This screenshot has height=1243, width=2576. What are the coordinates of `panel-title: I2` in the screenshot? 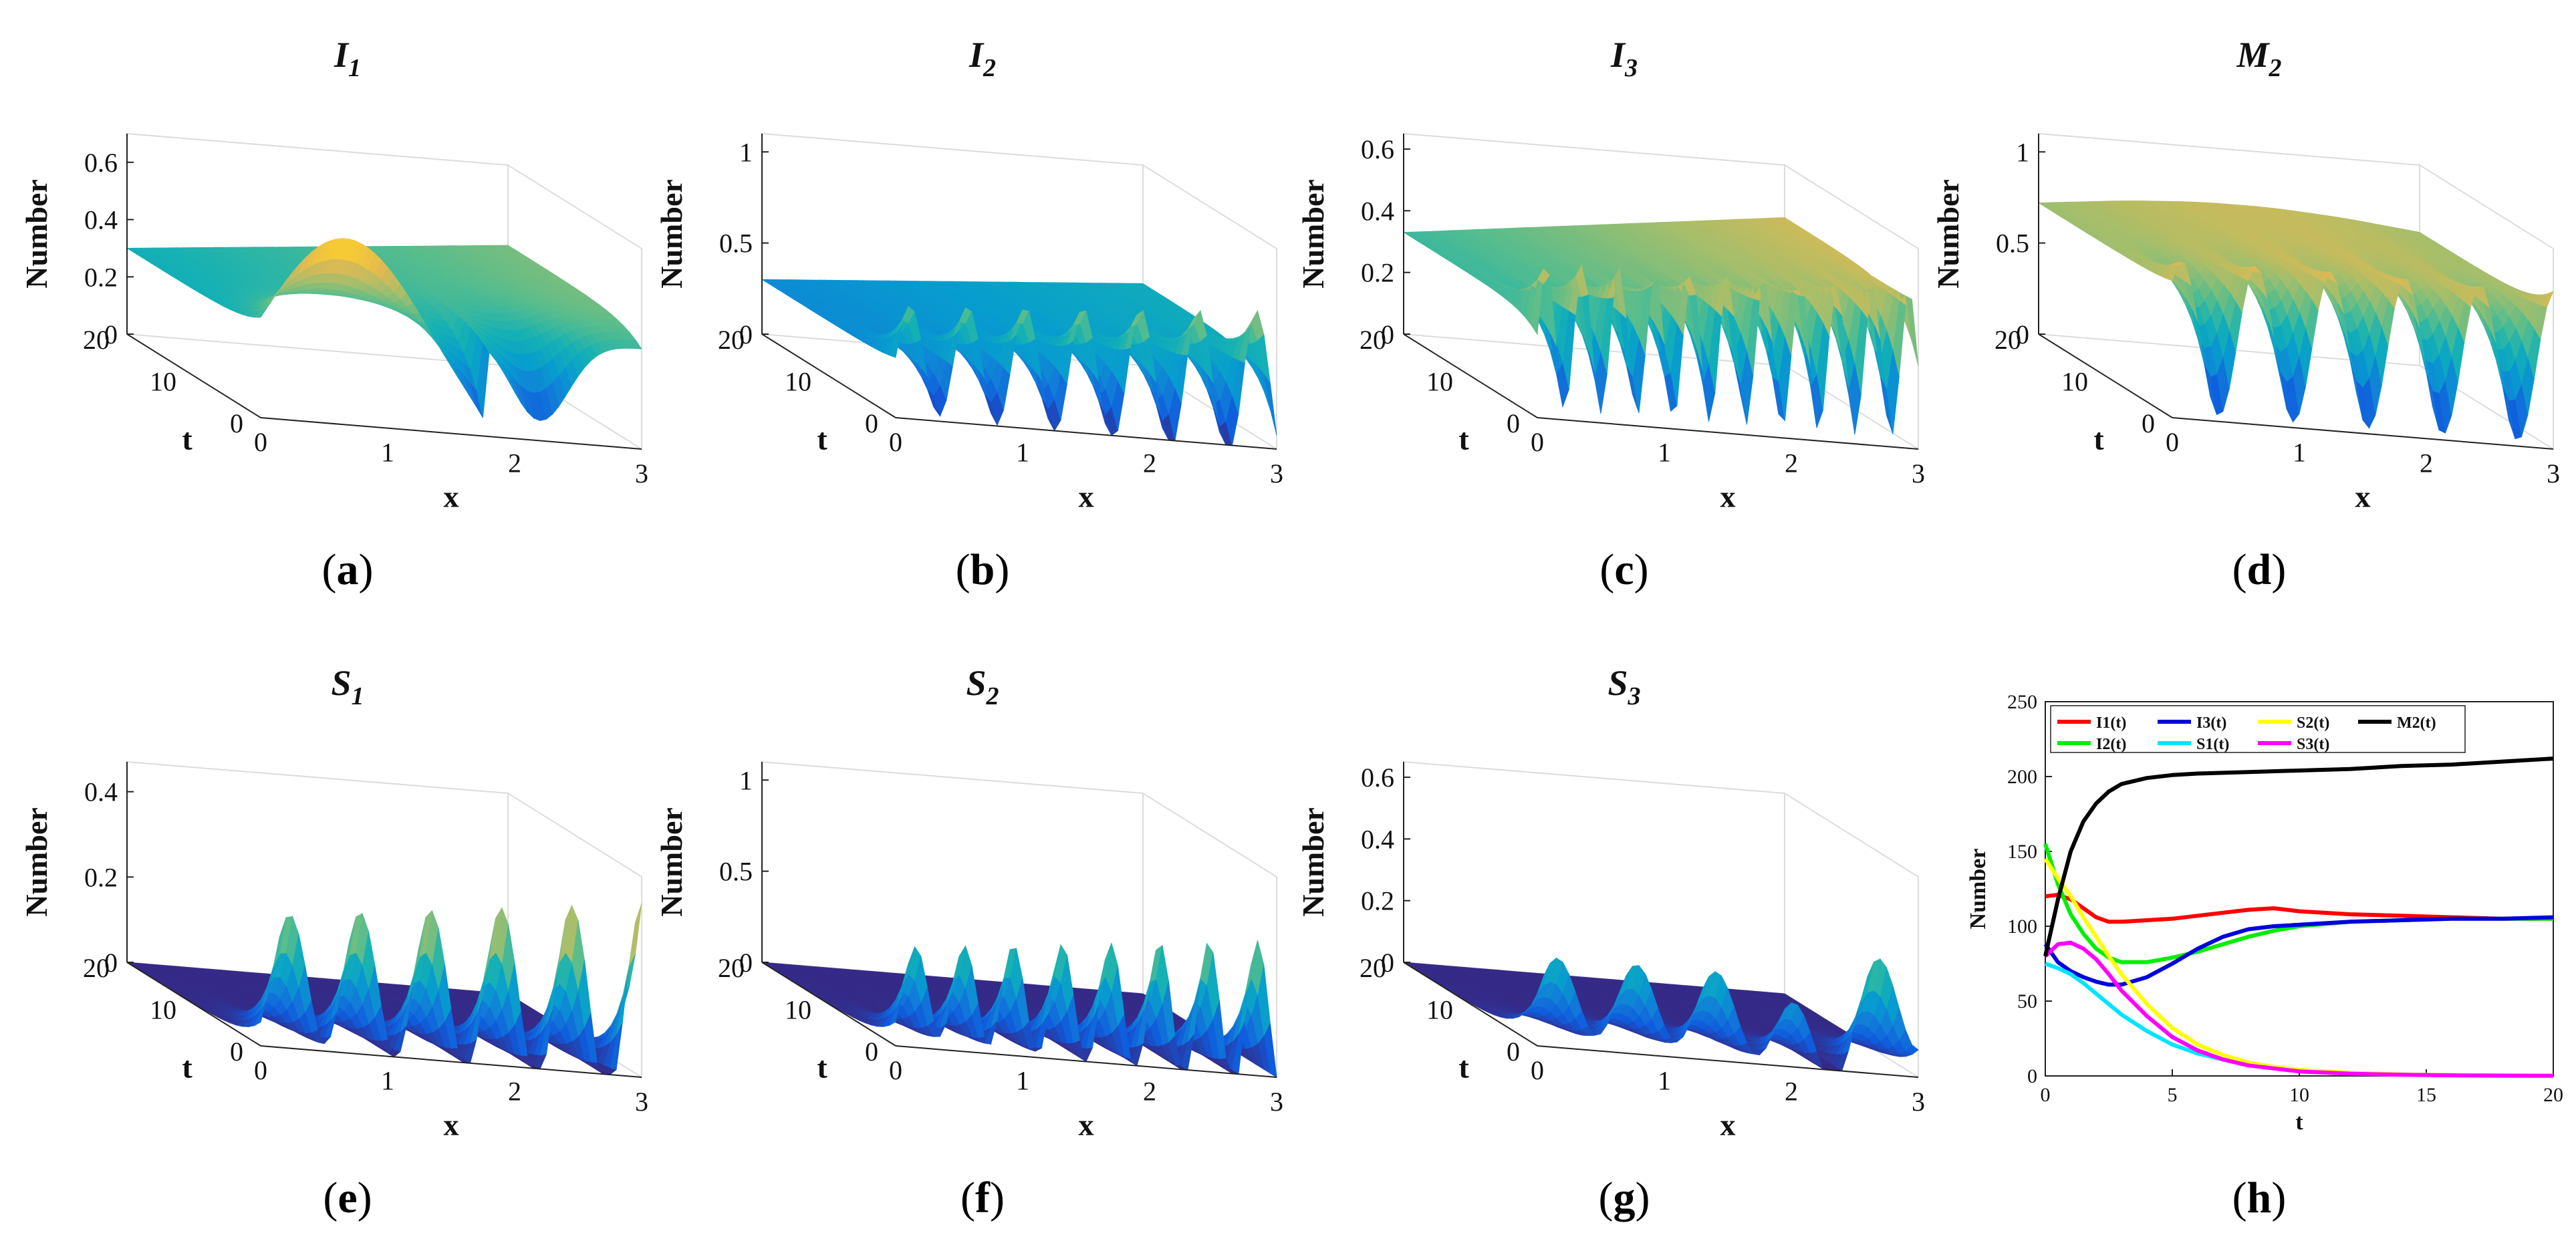 It's located at (982, 59).